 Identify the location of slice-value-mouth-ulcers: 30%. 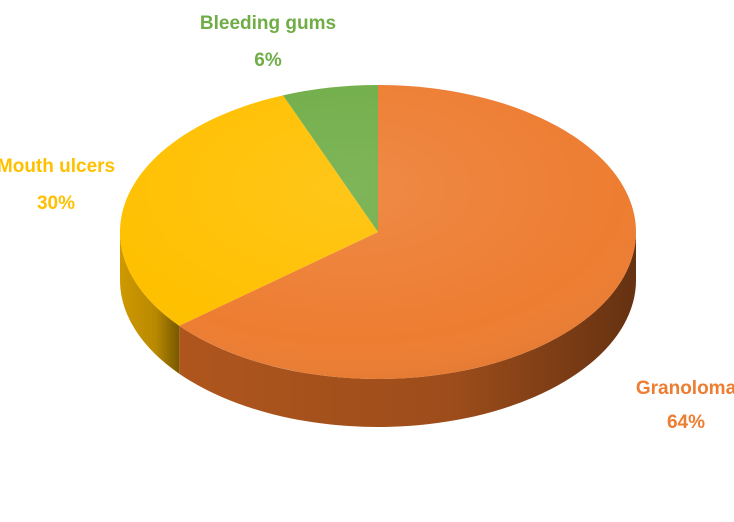
(56, 203).